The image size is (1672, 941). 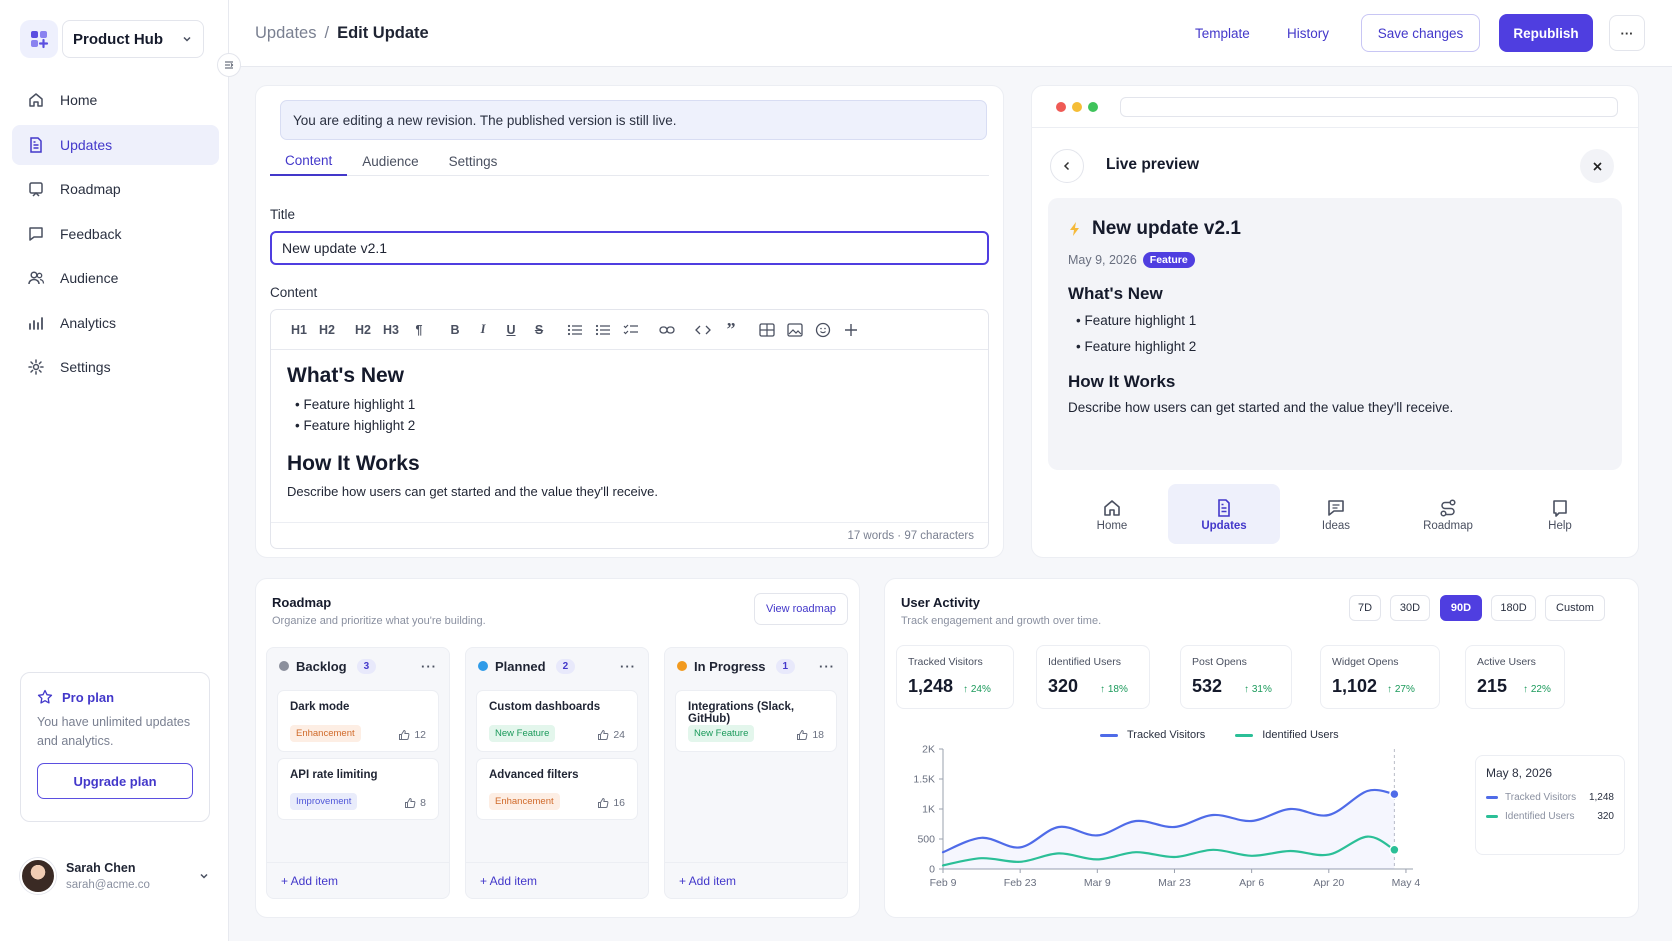 I want to click on image-icon, so click(x=795, y=330).